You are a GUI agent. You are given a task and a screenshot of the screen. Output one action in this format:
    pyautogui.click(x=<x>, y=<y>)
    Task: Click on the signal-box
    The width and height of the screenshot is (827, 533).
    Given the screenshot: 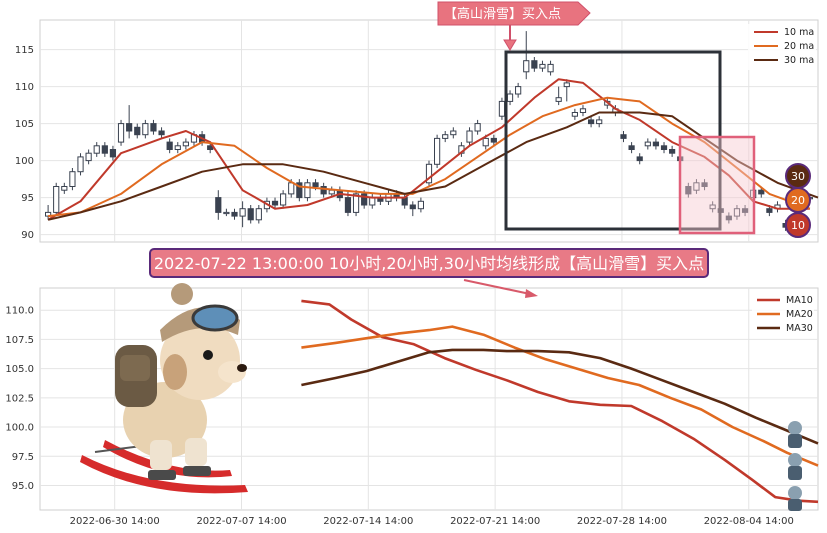 What is the action you would take?
    pyautogui.click(x=717, y=185)
    